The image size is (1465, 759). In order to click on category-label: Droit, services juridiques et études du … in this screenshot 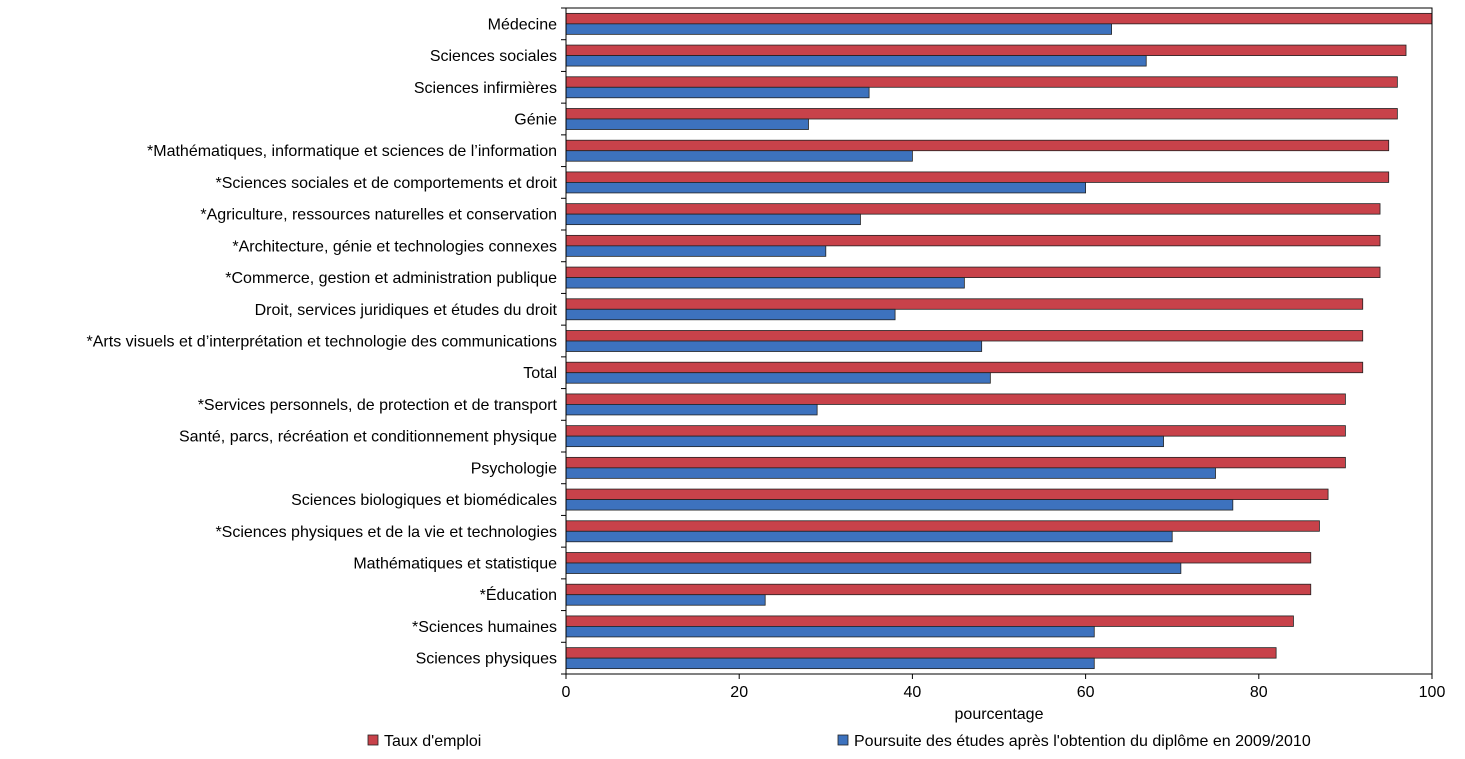, I will do `click(406, 310)`.